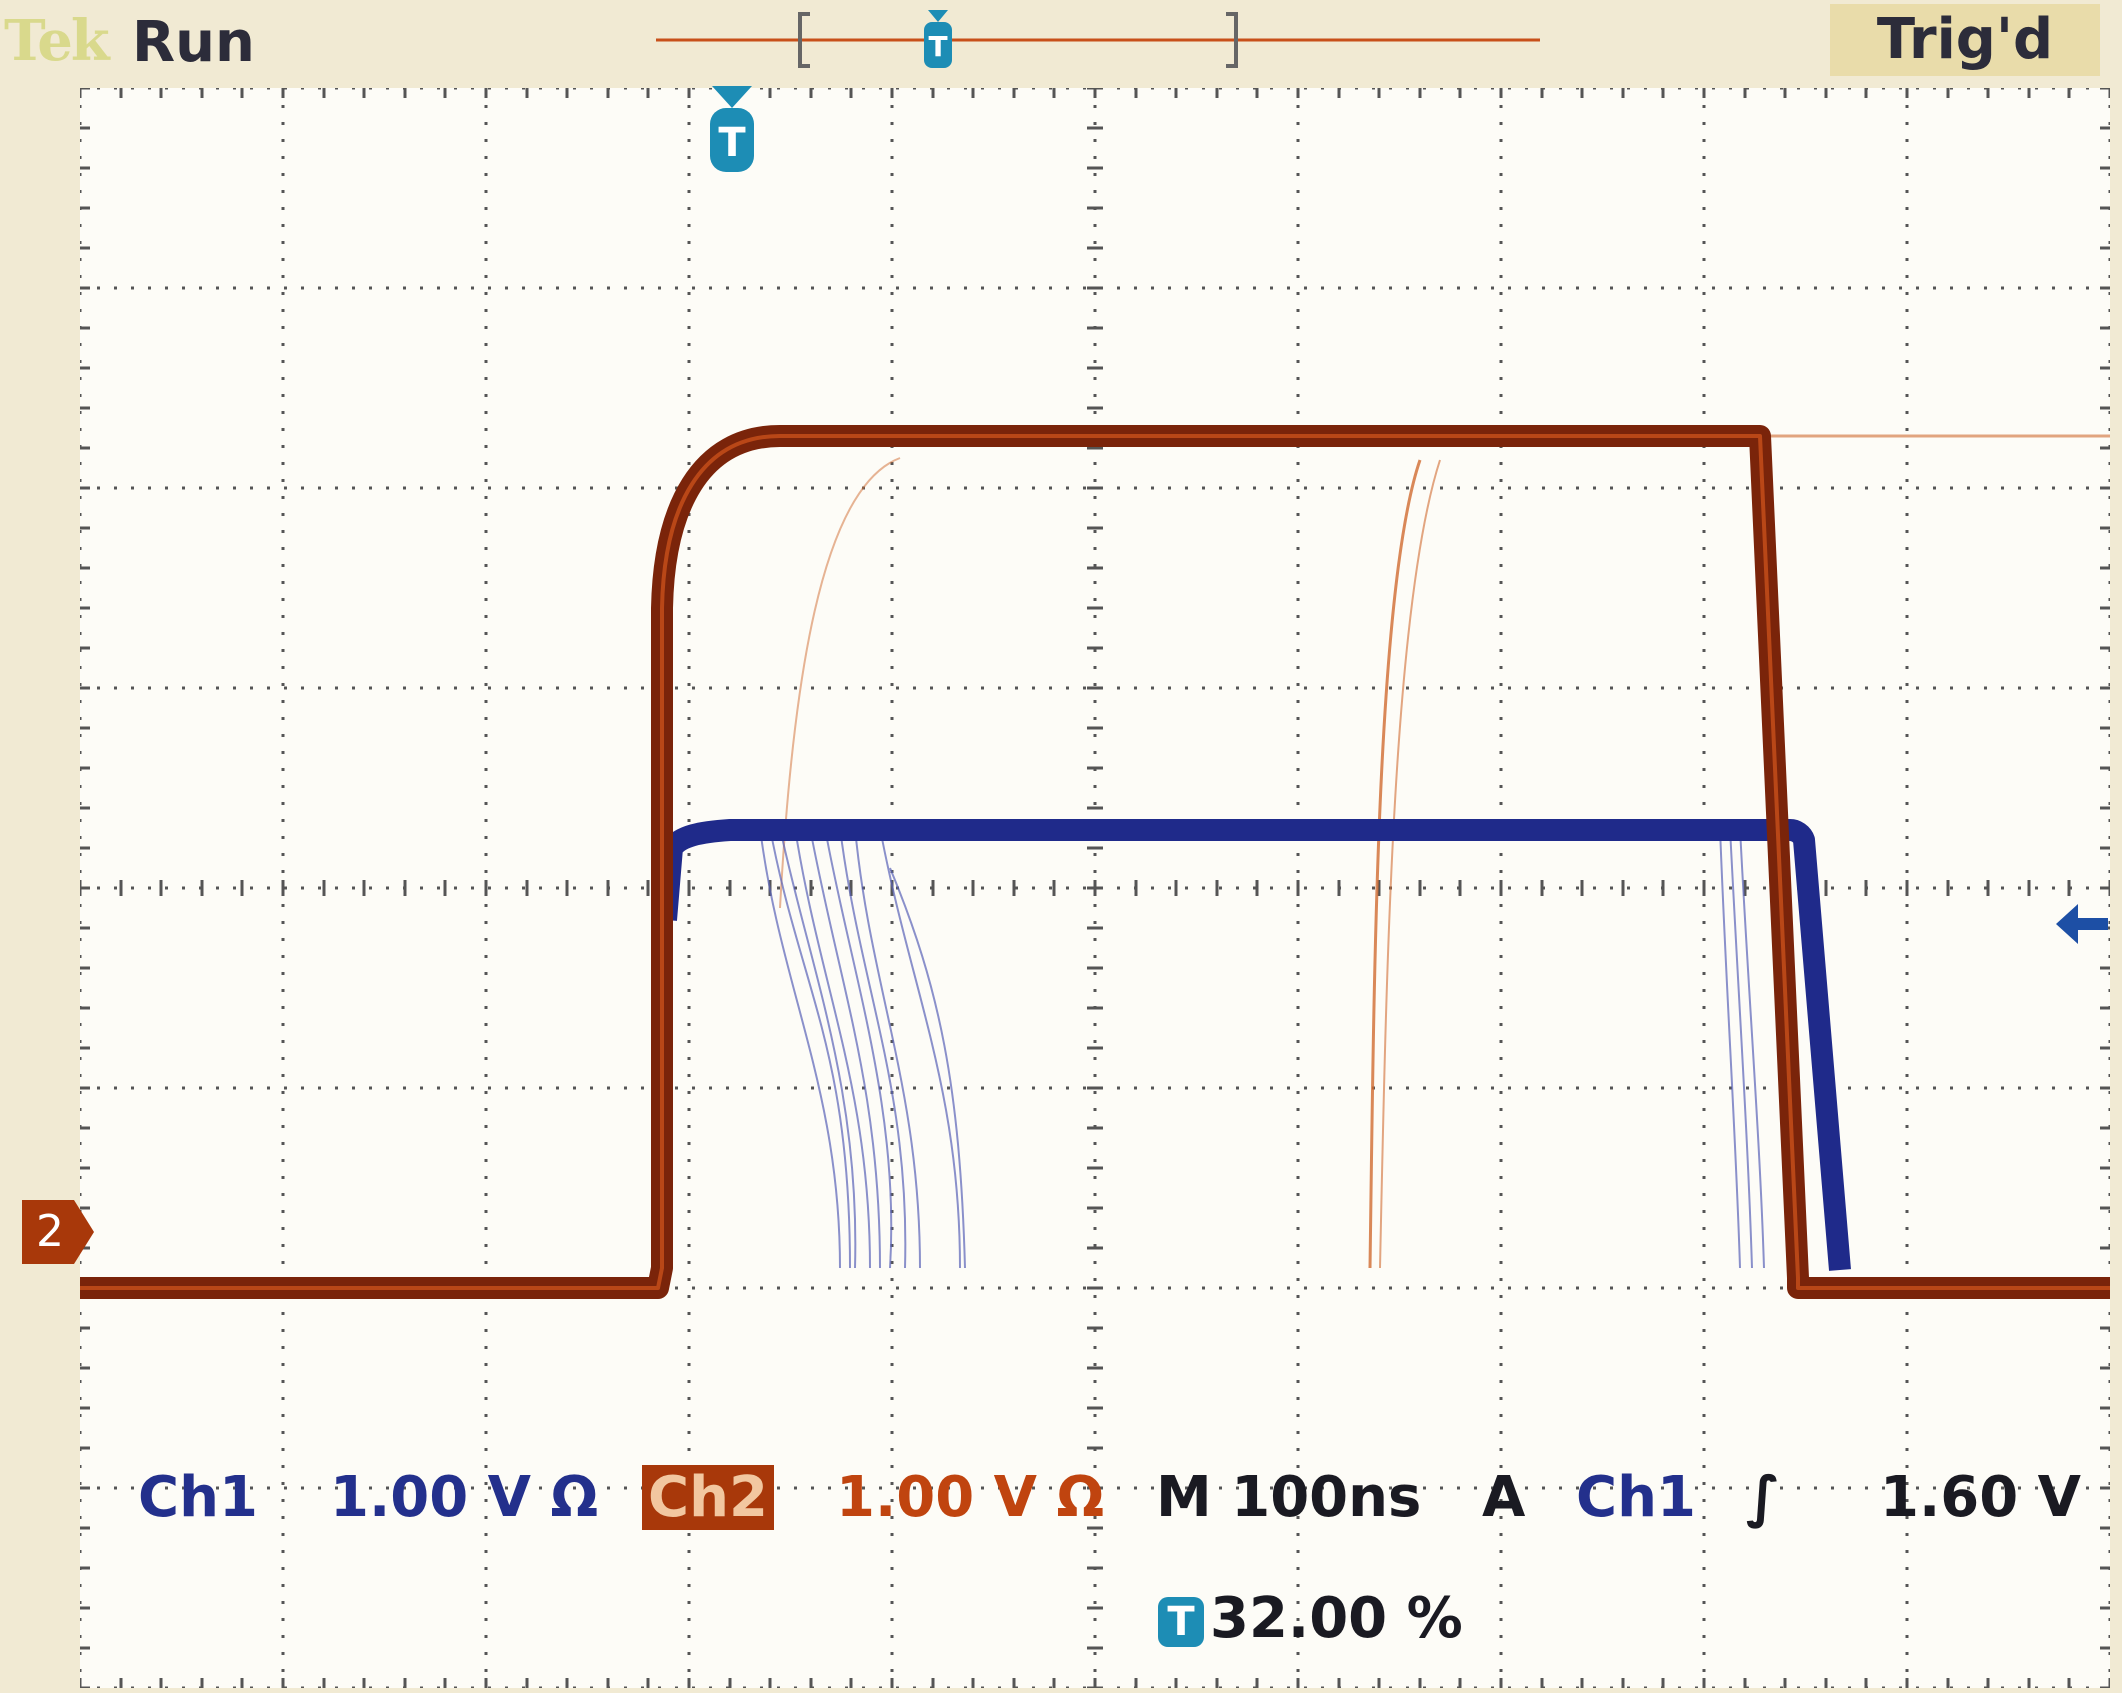 The width and height of the screenshot is (2122, 1693). Describe the element at coordinates (1981, 1497) in the screenshot. I see `trigger-level-readout: 1.60 V` at that location.